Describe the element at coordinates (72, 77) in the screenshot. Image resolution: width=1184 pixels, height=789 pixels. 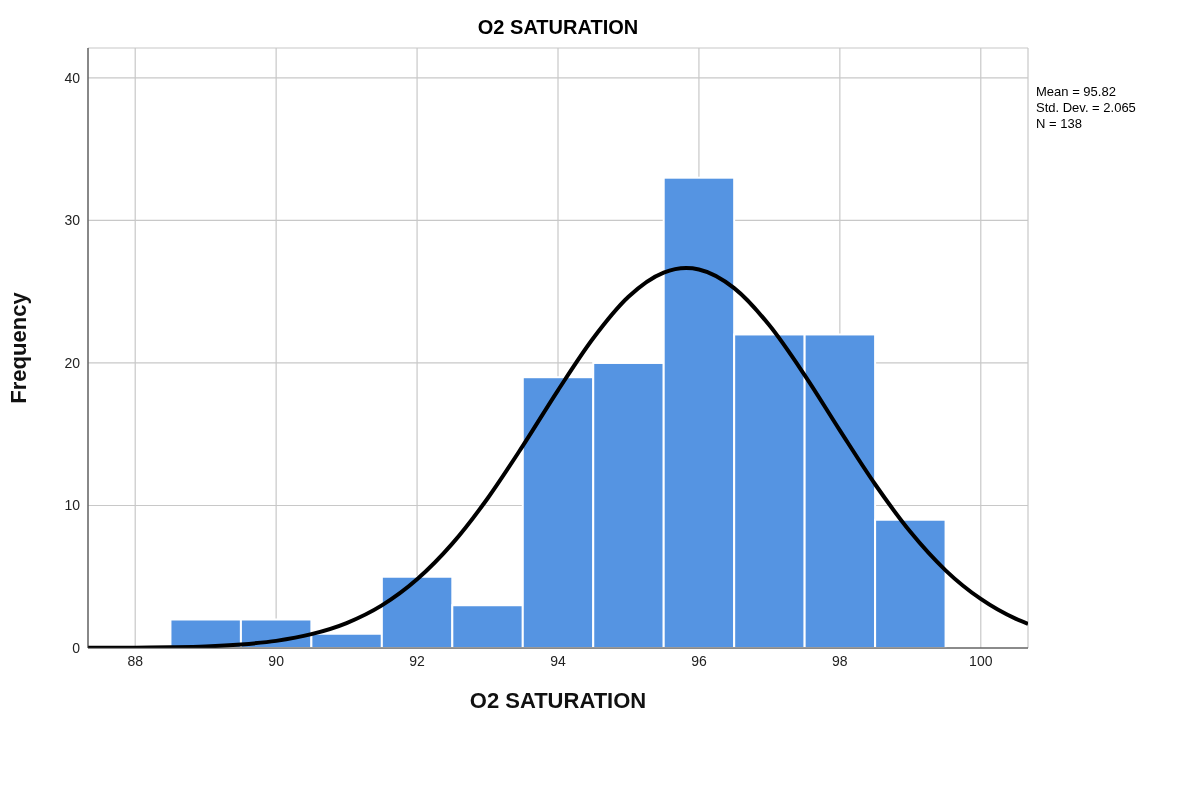
I see `y-tick-label: 40` at that location.